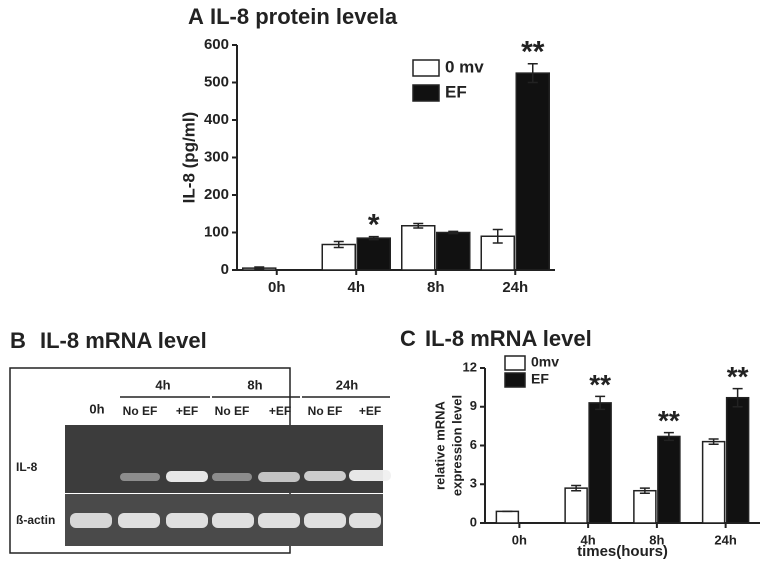 This screenshot has height=572, width=776. I want to click on time-label: 4h, so click(162, 384).